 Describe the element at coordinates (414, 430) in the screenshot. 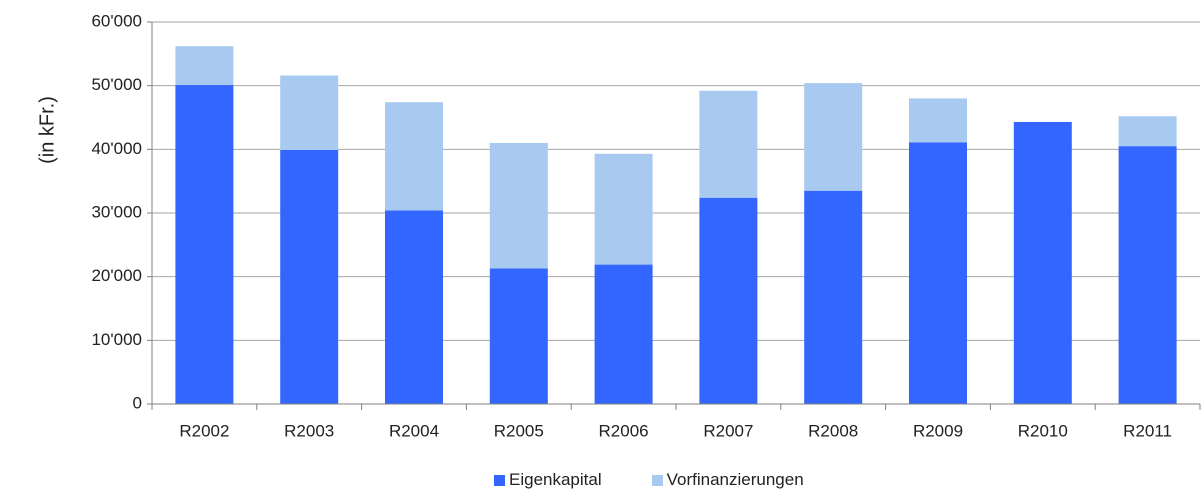

I see `x-tick-label: R2004` at that location.